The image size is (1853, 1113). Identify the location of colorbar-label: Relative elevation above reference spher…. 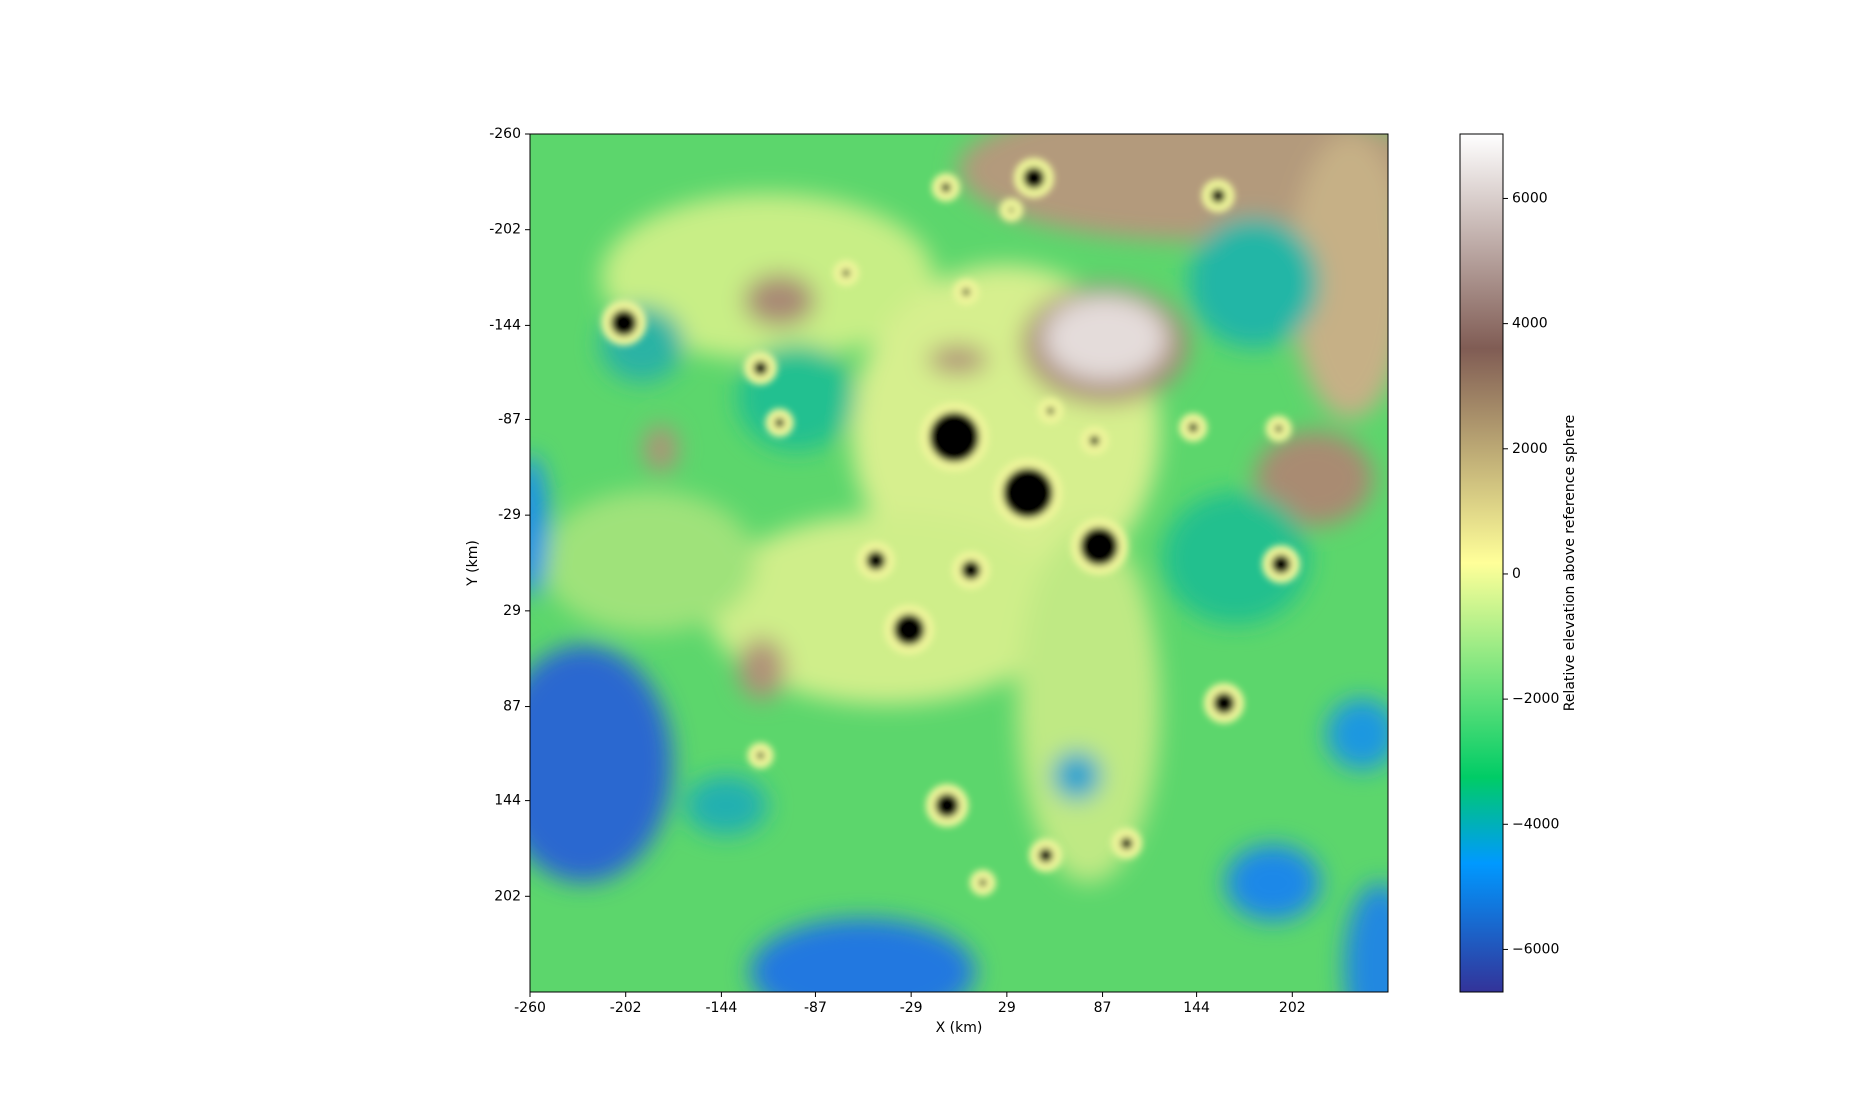
(1570, 563).